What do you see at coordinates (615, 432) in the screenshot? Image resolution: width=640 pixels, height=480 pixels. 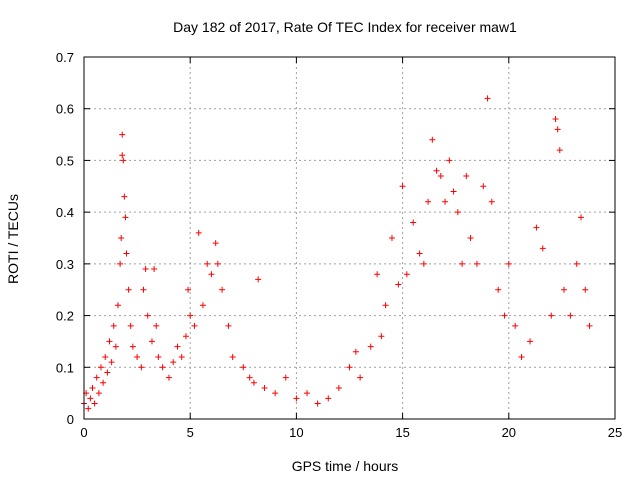 I see `x-tick-label: 25` at bounding box center [615, 432].